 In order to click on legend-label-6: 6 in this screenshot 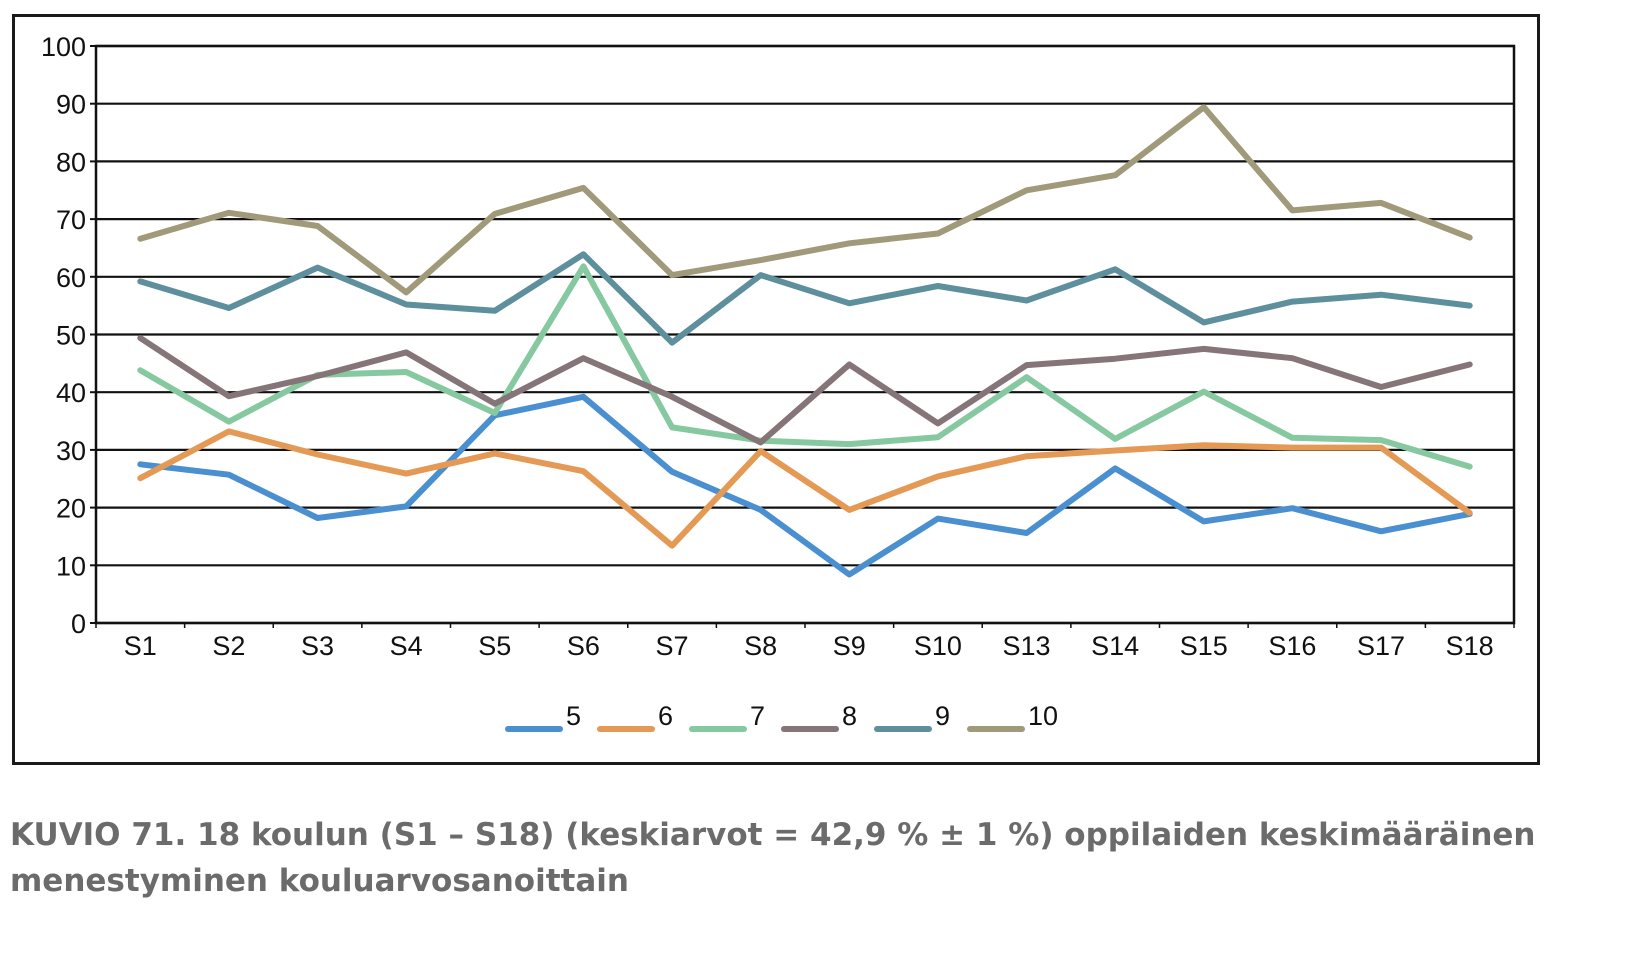, I will do `click(665, 716)`.